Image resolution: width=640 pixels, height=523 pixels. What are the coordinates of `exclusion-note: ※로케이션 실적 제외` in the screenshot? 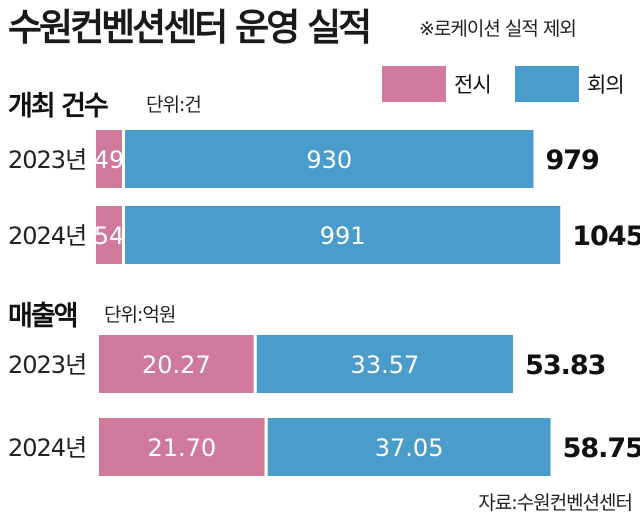 It's located at (498, 29).